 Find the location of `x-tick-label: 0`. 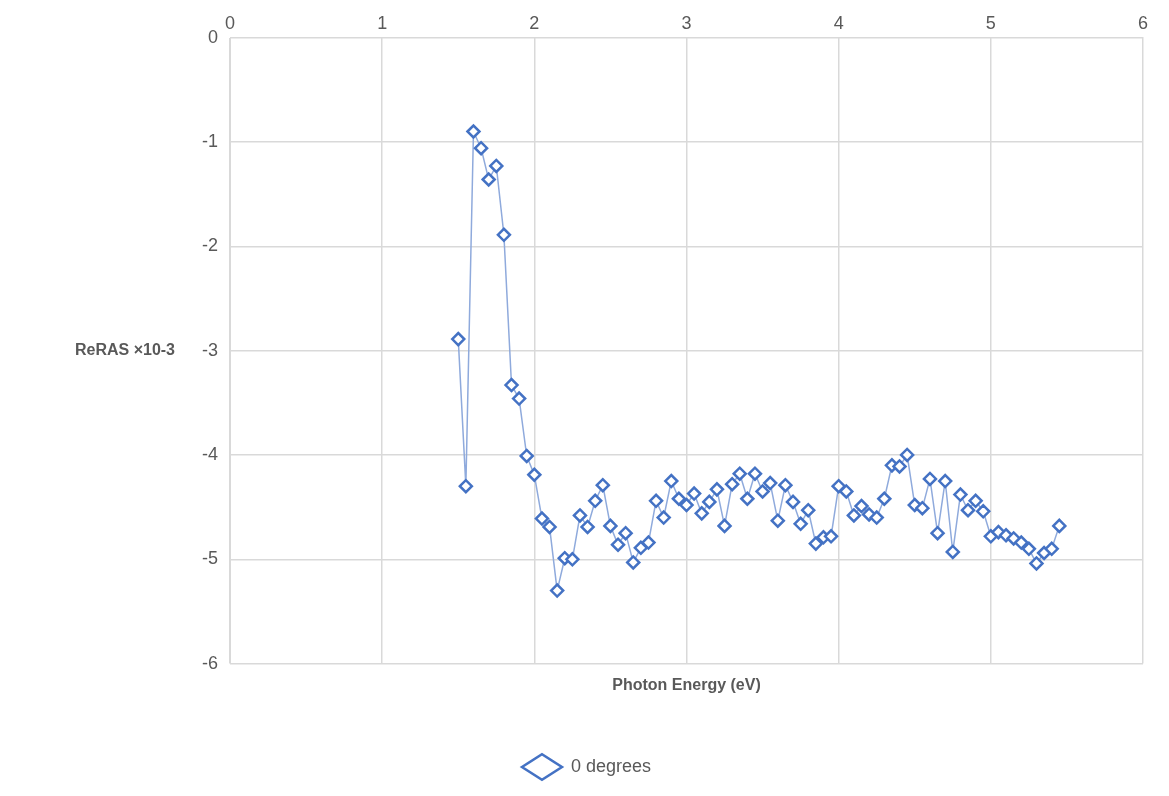

x-tick-label: 0 is located at coordinates (230, 22).